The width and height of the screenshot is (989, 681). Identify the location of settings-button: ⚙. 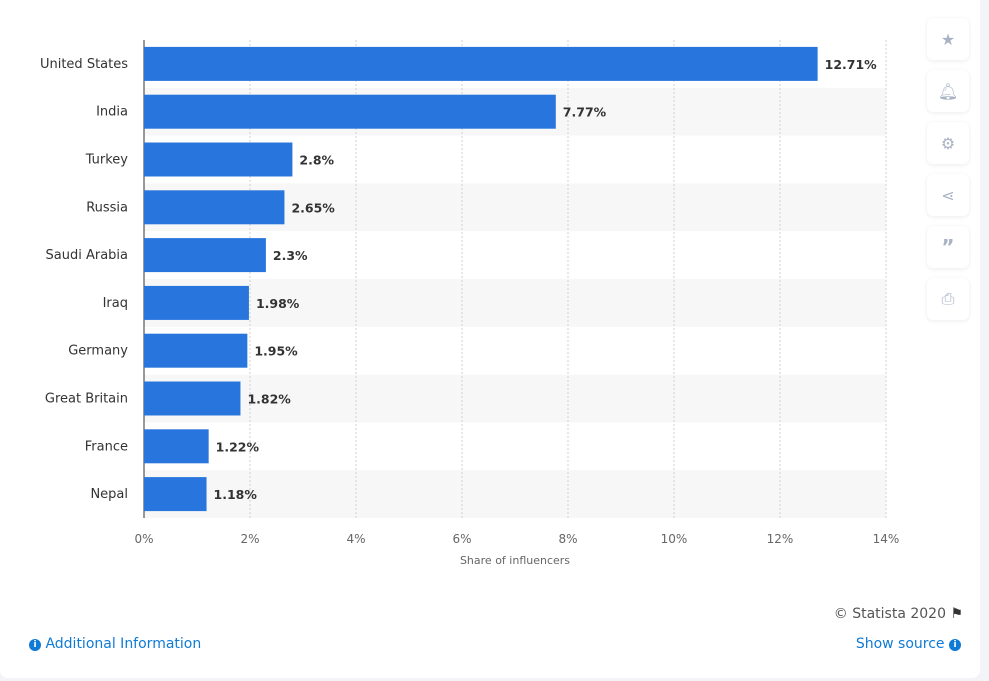
(948, 143).